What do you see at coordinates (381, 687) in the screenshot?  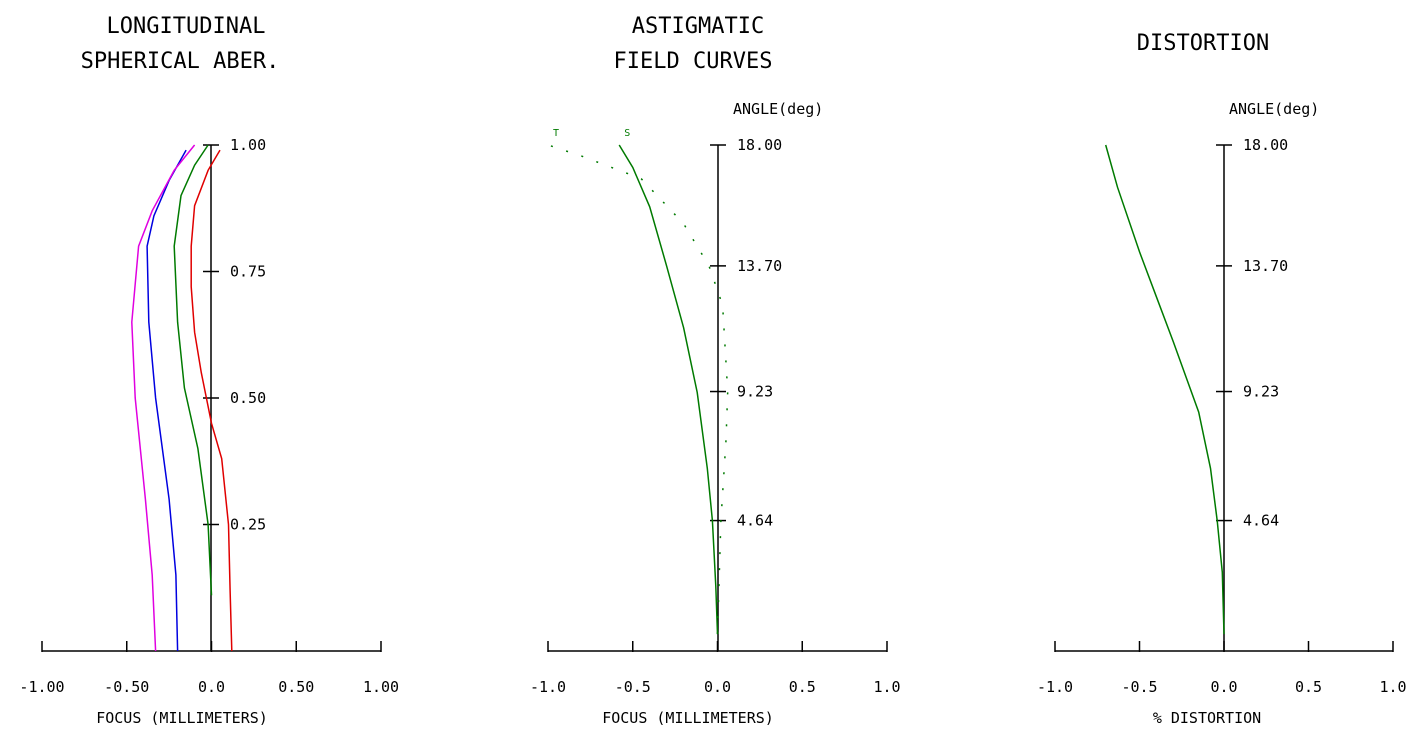 I see `x-tick-label: 1.00` at bounding box center [381, 687].